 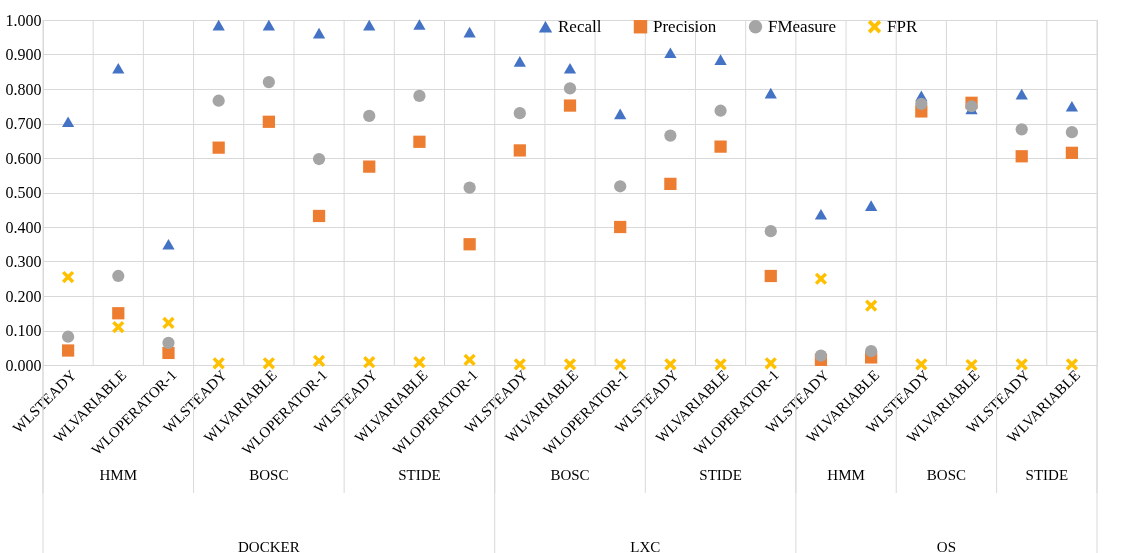 What do you see at coordinates (269, 546) in the screenshot?
I see `text: DOCKER` at bounding box center [269, 546].